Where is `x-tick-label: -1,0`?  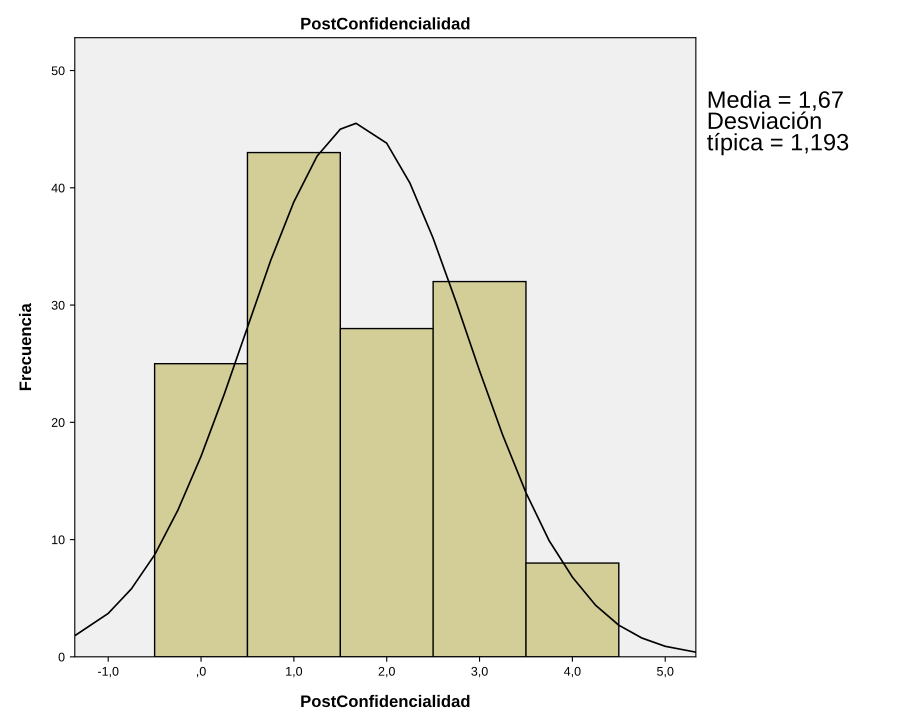
x-tick-label: -1,0 is located at coordinates (108, 672).